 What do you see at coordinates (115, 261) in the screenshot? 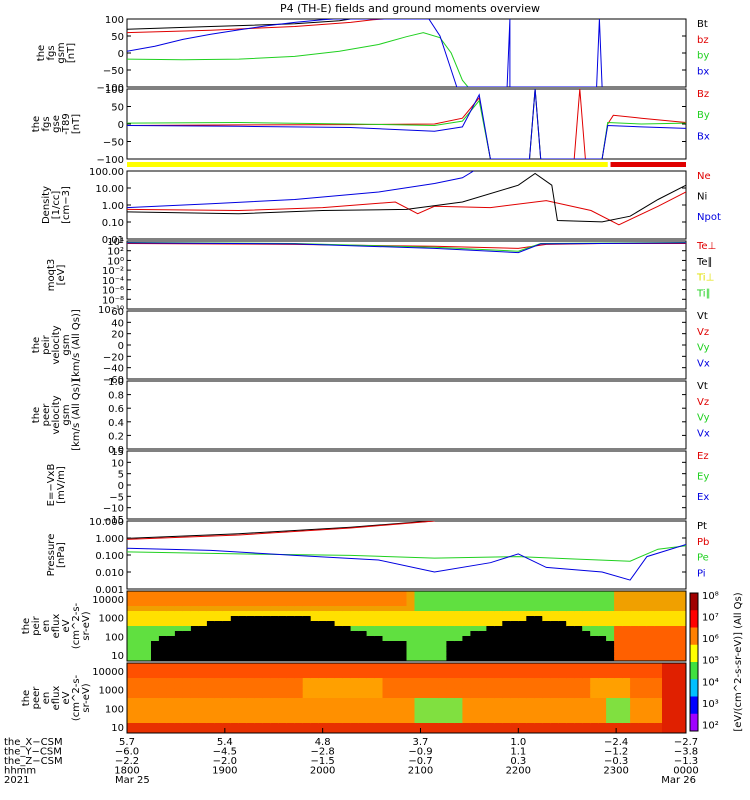
I see `y-tick-label: 10⁰` at bounding box center [115, 261].